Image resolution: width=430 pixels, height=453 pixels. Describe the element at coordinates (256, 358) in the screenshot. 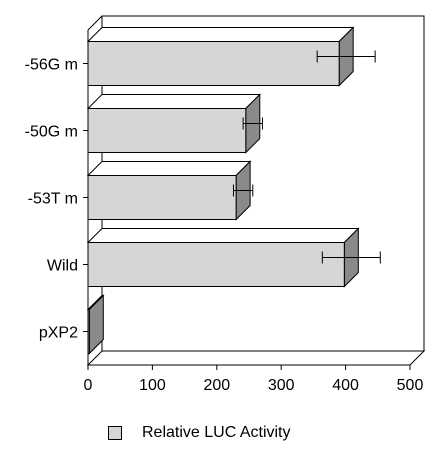

I see `floor` at that location.